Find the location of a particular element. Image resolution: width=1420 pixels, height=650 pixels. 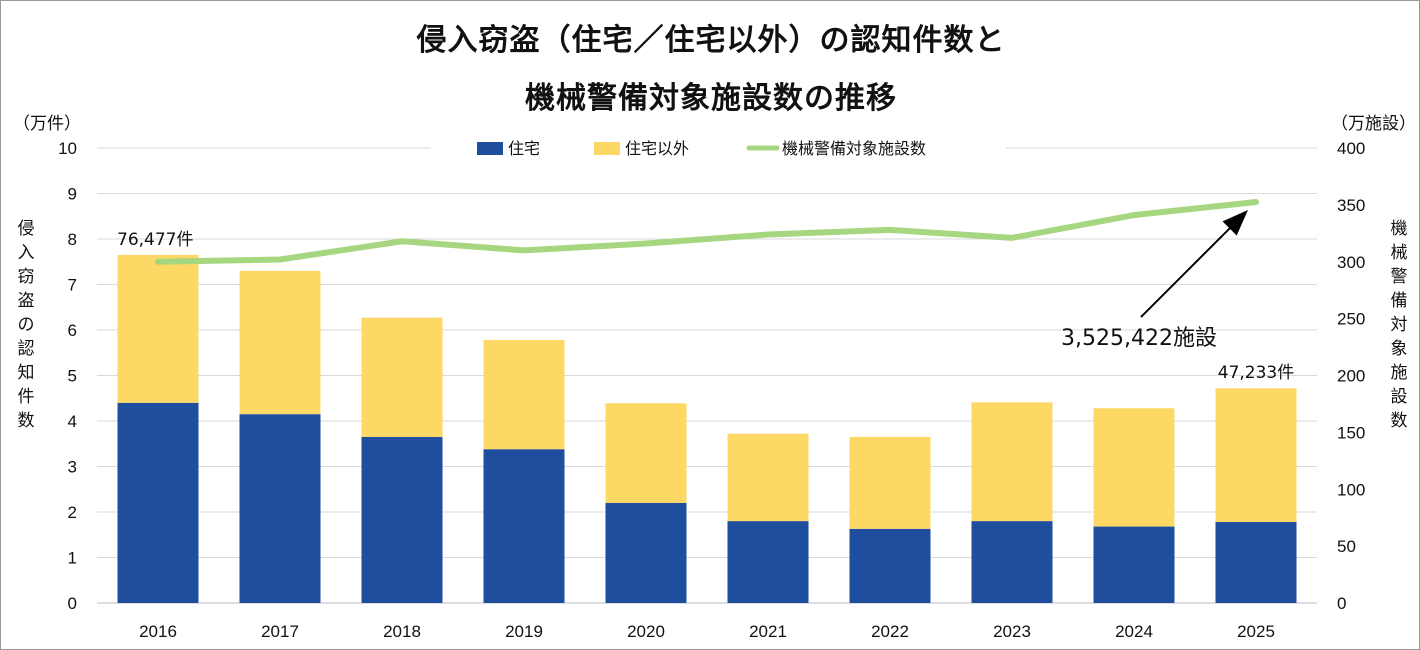

left-tick-label: 10 is located at coordinates (67, 148).